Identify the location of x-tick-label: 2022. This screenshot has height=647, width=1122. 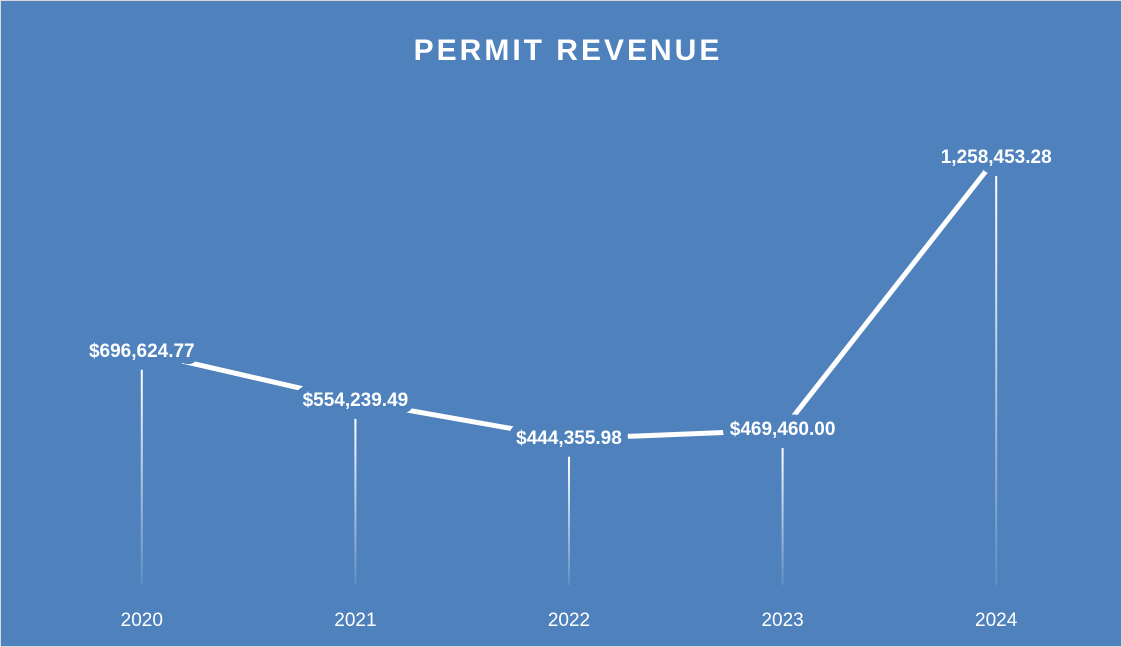
(569, 620).